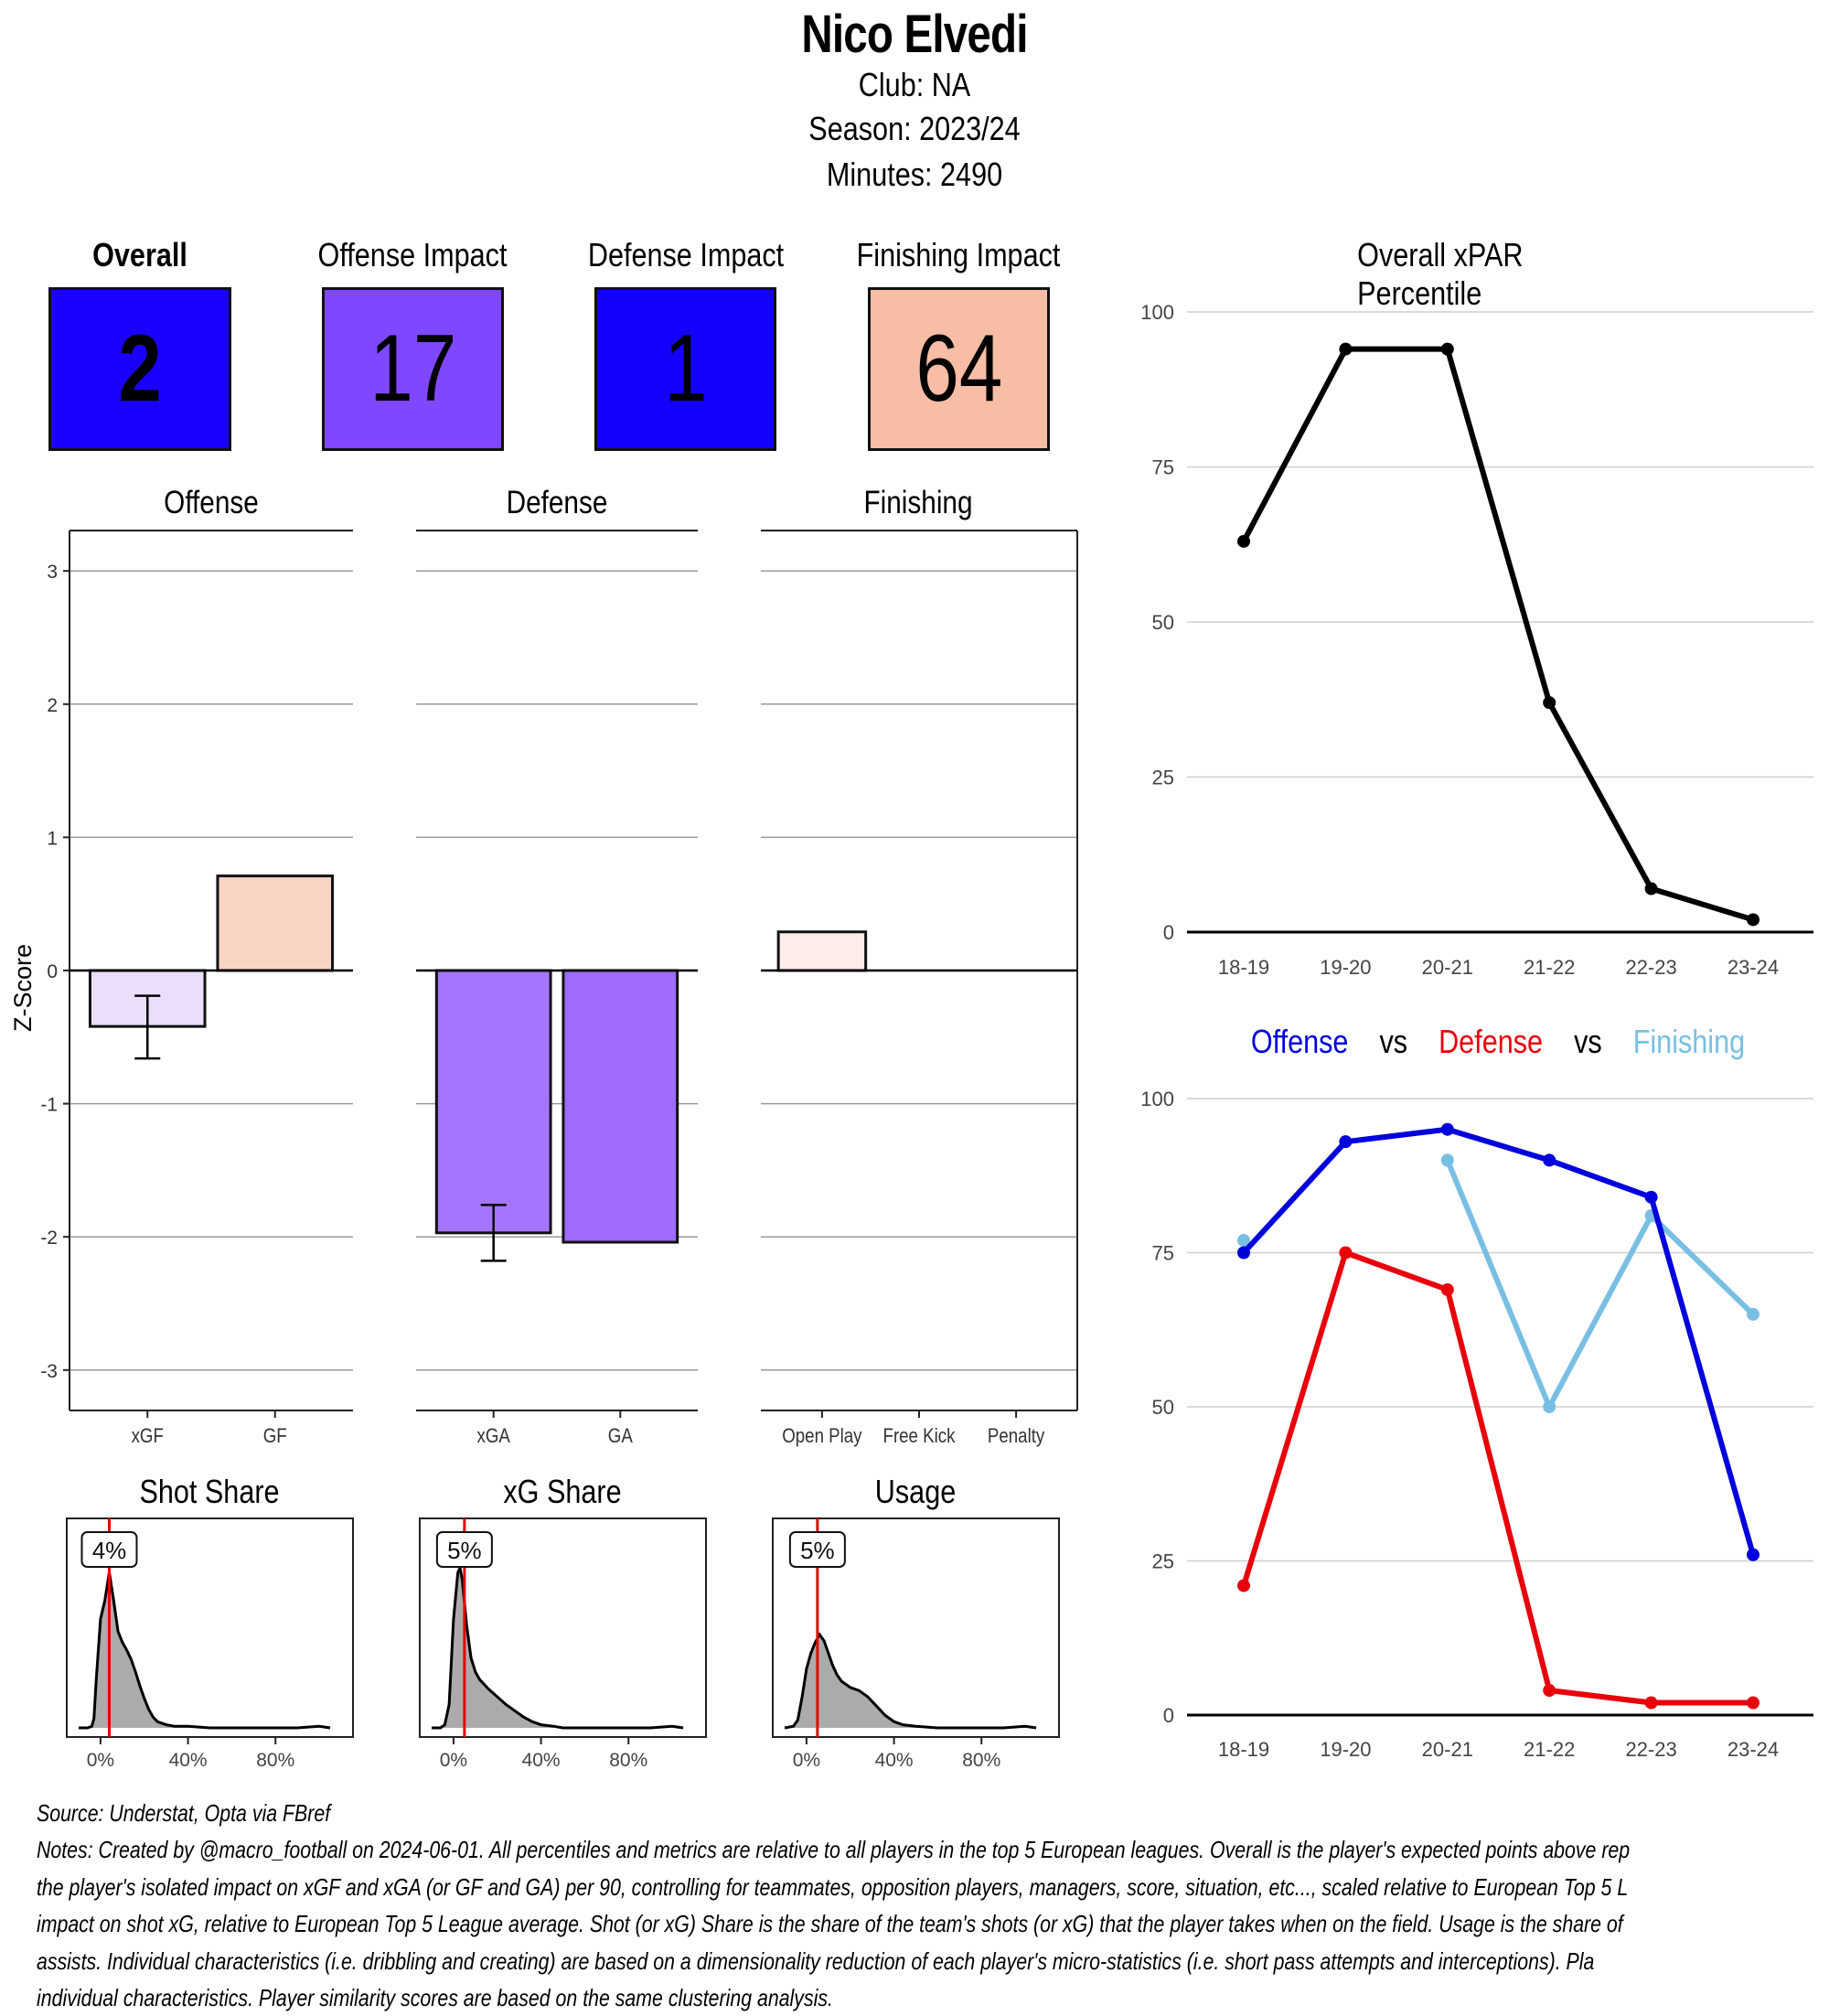 The height and width of the screenshot is (2016, 1829). What do you see at coordinates (52, 705) in the screenshot?
I see `y-tick-label: 2` at bounding box center [52, 705].